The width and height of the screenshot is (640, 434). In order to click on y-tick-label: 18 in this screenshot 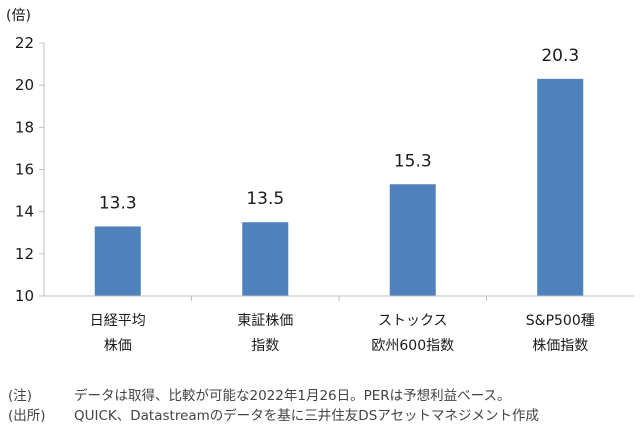, I will do `click(24, 127)`.